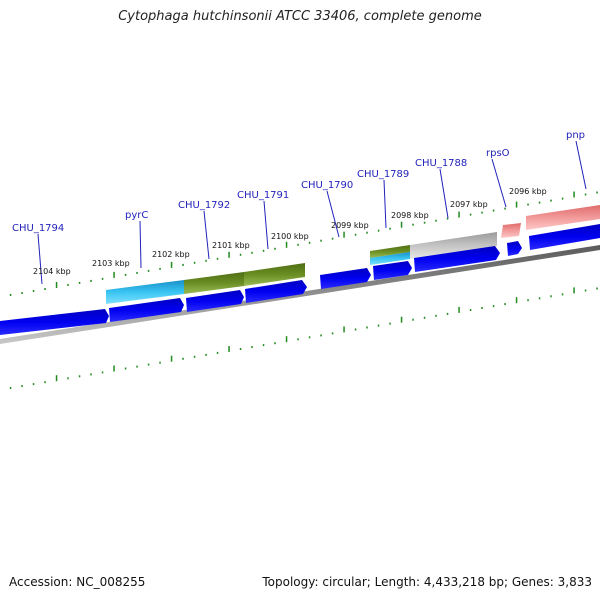 The width and height of the screenshot is (600, 600). I want to click on gene-label-rpsO: rpsO, so click(498, 153).